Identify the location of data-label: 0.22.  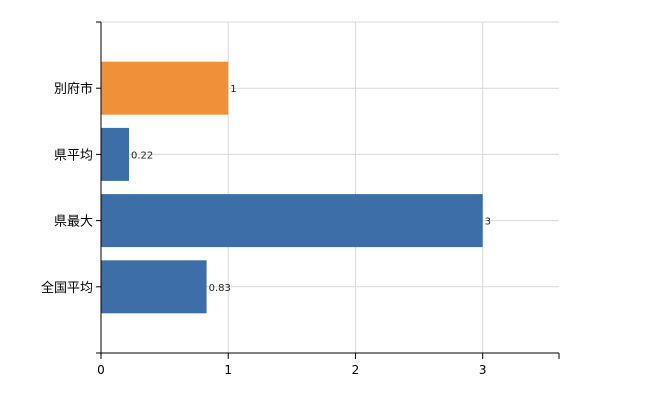
(142, 155).